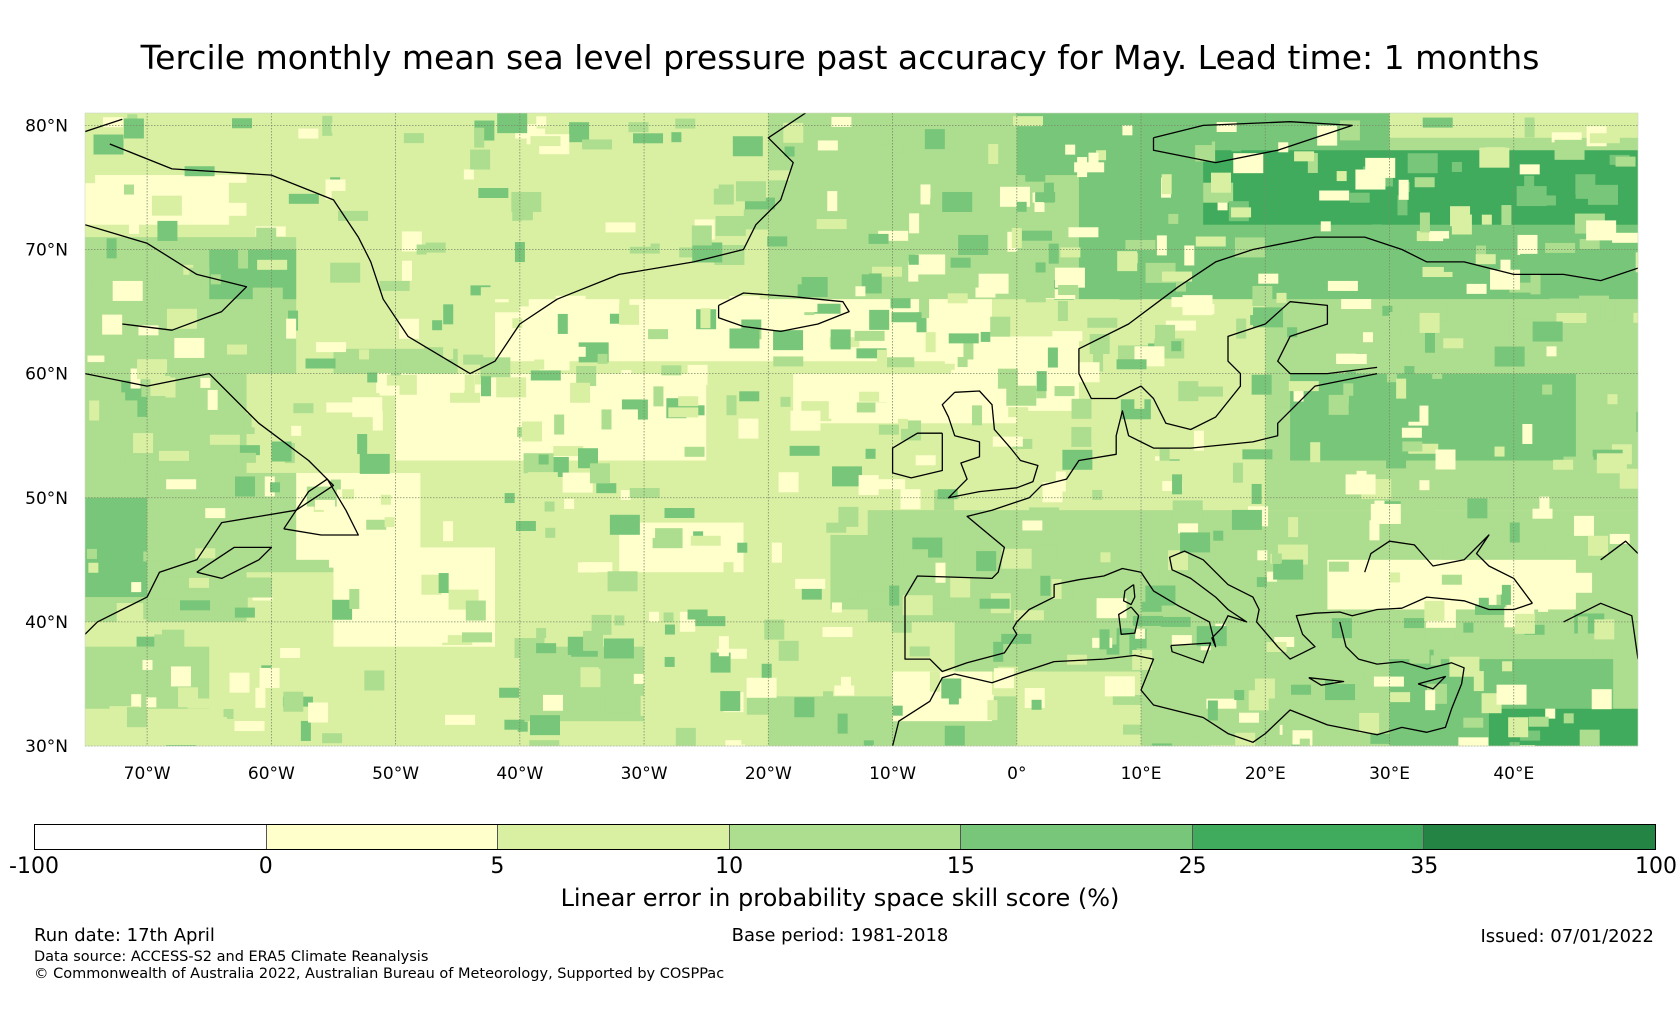 This screenshot has height=1020, width=1680. I want to click on lon-label: 20°E, so click(1265, 774).